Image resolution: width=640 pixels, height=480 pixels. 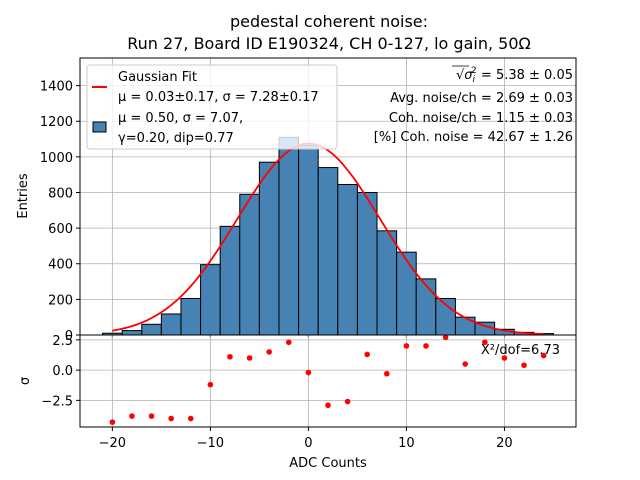 What do you see at coordinates (514, 75) in the screenshot?
I see `sigma-squared-annotation: √σi2 = 5.38 ± 0.05` at bounding box center [514, 75].